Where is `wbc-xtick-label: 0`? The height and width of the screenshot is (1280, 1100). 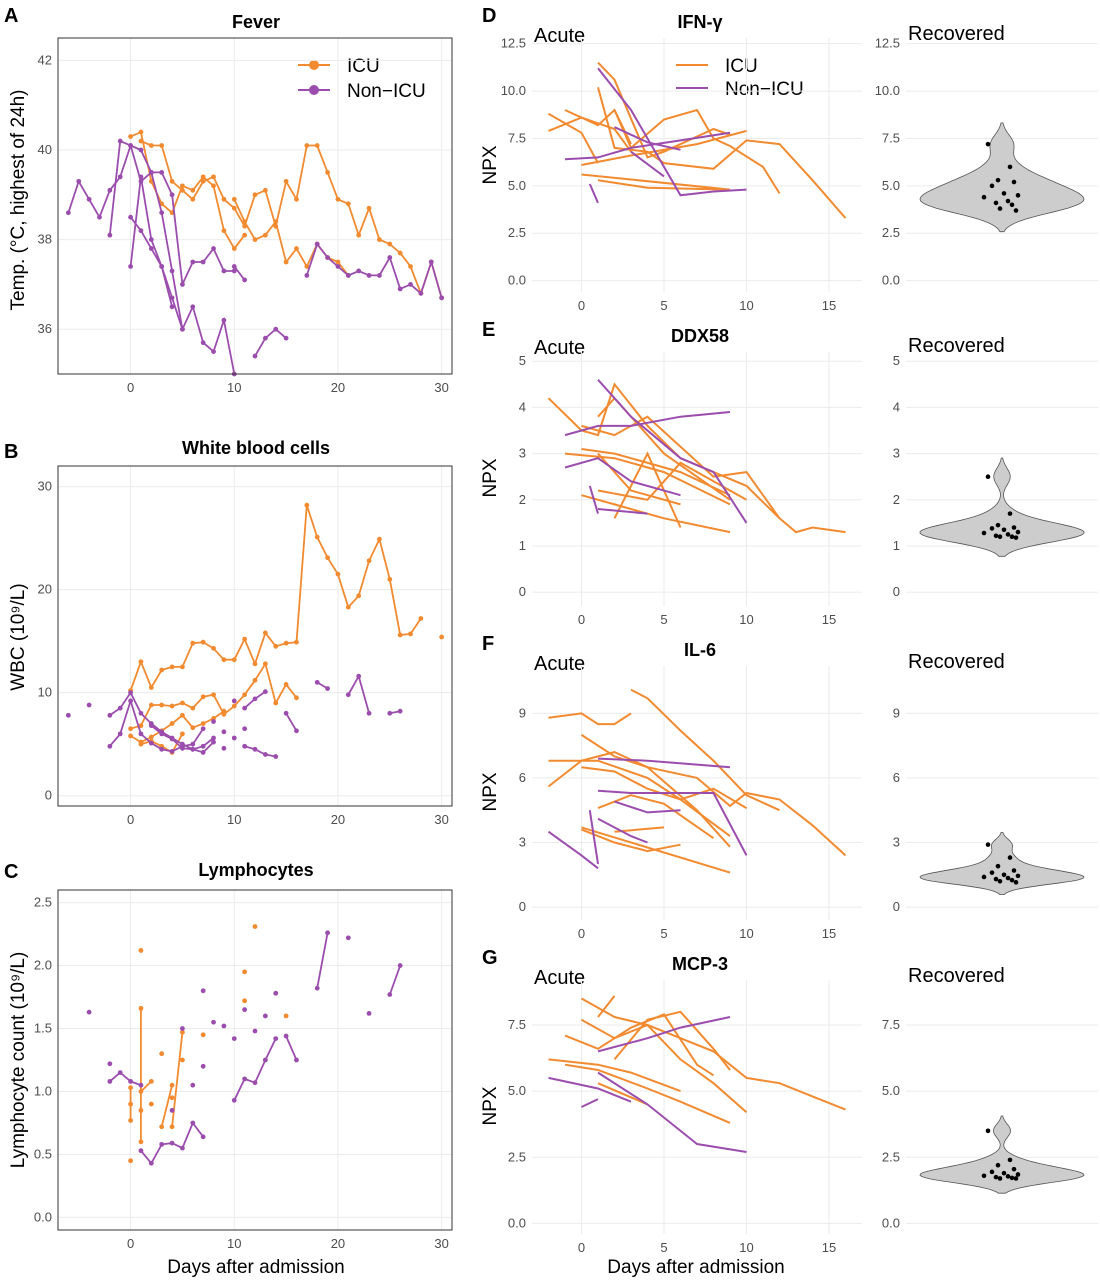 wbc-xtick-label: 0 is located at coordinates (130, 819).